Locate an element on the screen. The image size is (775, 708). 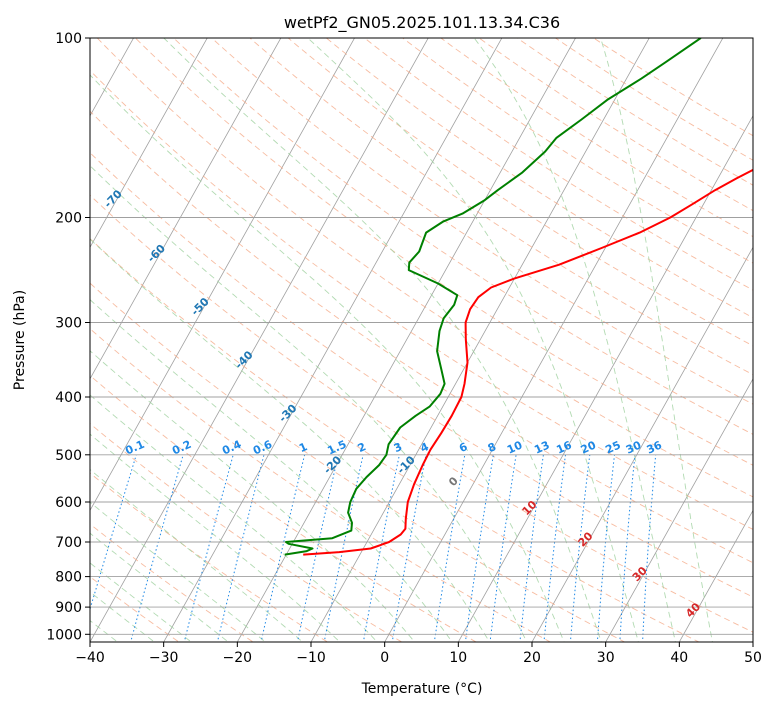
x-tick-label: −40 is located at coordinates (90, 658).